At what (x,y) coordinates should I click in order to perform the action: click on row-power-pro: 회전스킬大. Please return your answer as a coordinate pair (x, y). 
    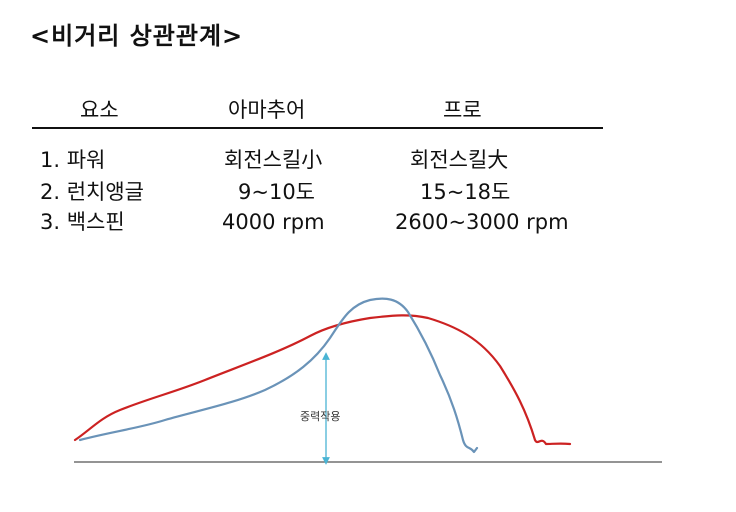
    Looking at the image, I should click on (459, 160).